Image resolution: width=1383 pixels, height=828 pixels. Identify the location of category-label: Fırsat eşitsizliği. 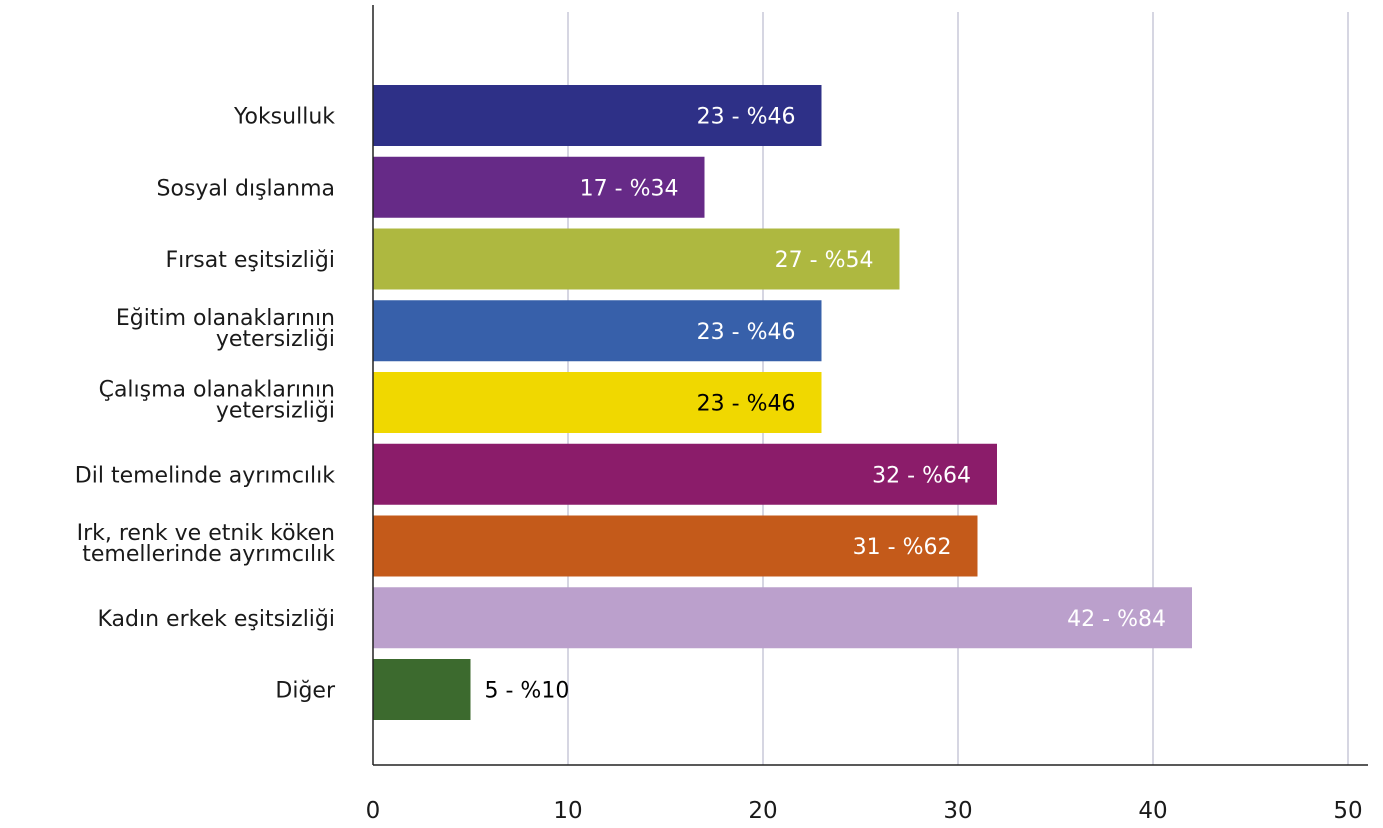
(250, 260).